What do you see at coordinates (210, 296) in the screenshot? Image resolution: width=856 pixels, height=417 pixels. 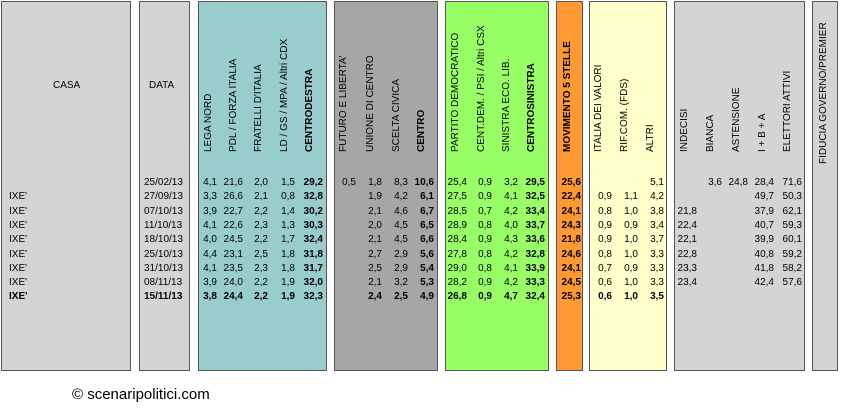 I see `cell-lega: 3,8` at bounding box center [210, 296].